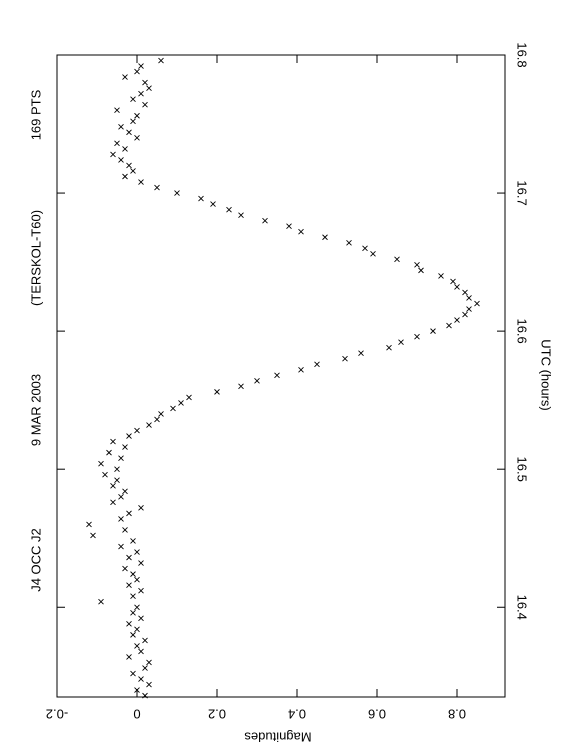 The height and width of the screenshot is (756, 562). Describe the element at coordinates (35, 114) in the screenshot. I see `annotation: 169 PTS` at that location.